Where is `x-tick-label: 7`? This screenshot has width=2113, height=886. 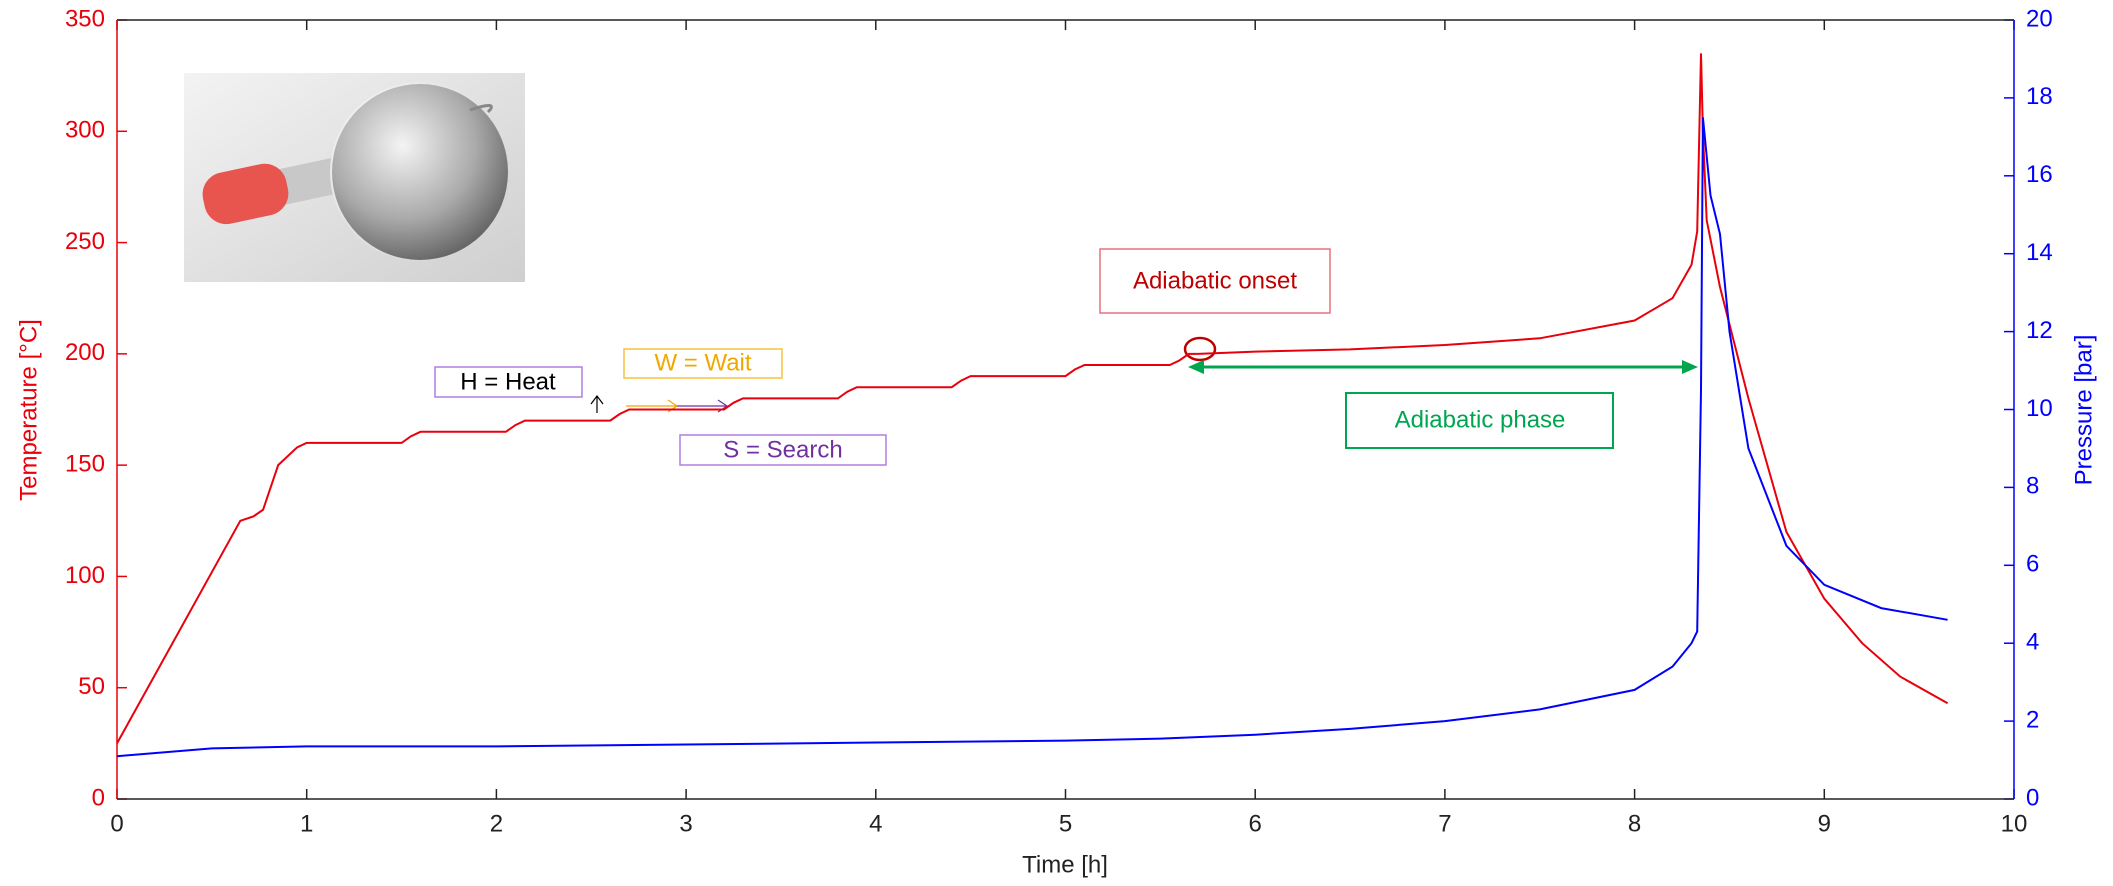
x-tick-label: 7 is located at coordinates (1444, 823).